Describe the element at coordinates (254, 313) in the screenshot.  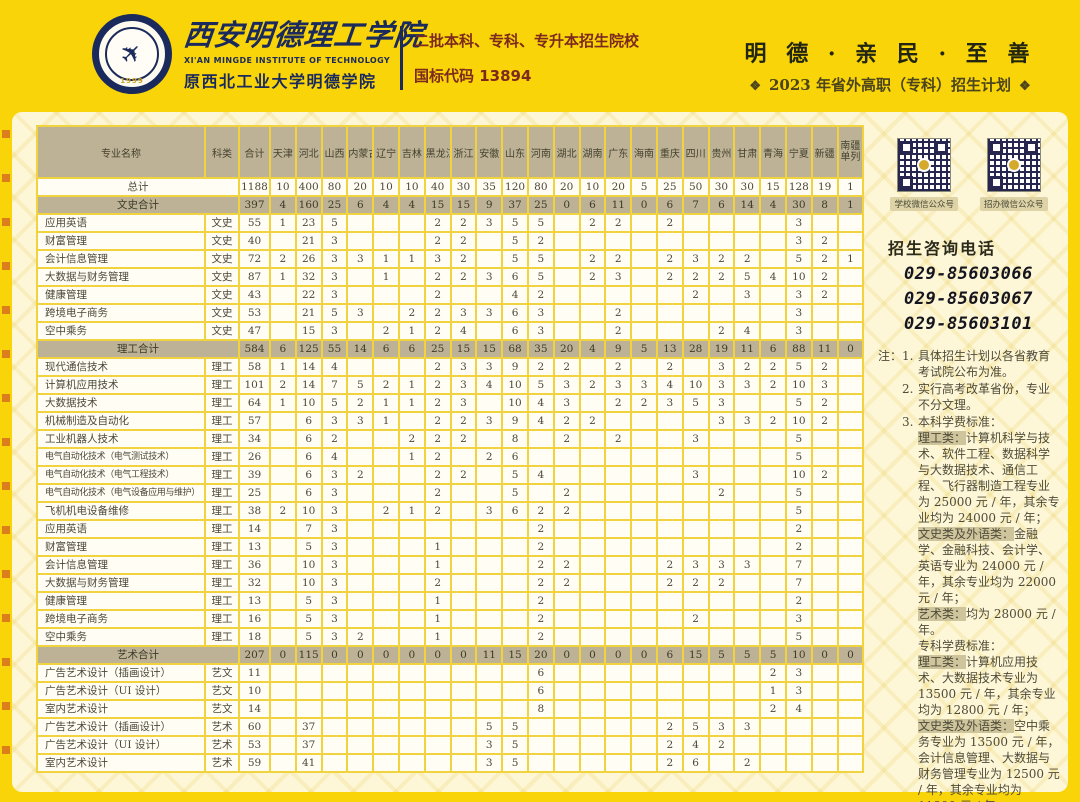
I see `value-cell: 53` at that location.